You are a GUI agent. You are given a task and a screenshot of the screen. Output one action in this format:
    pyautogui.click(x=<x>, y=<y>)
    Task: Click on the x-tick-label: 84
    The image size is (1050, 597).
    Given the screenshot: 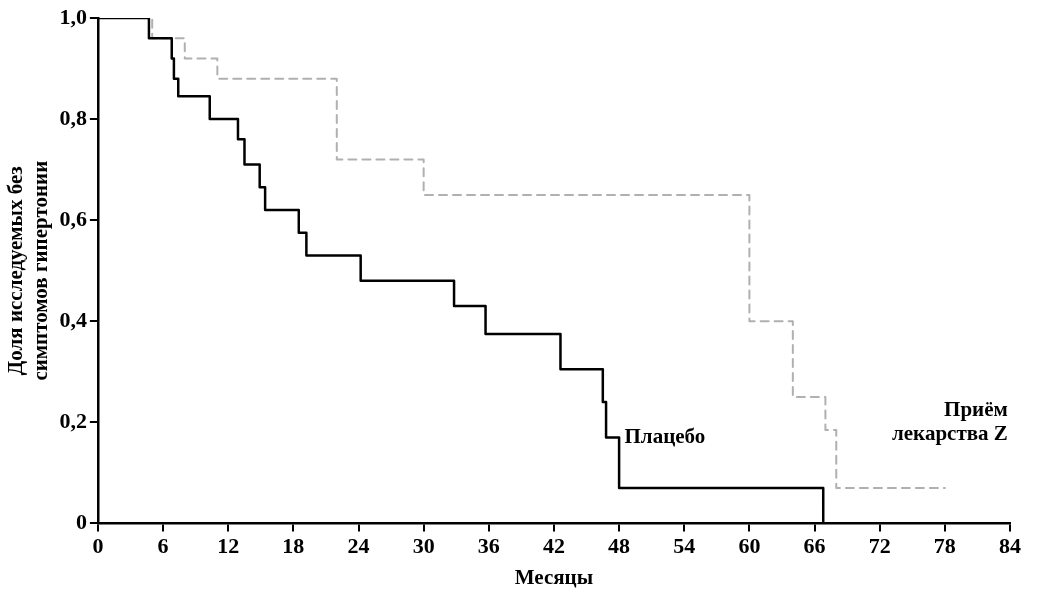 What is the action you would take?
    pyautogui.click(x=1010, y=546)
    